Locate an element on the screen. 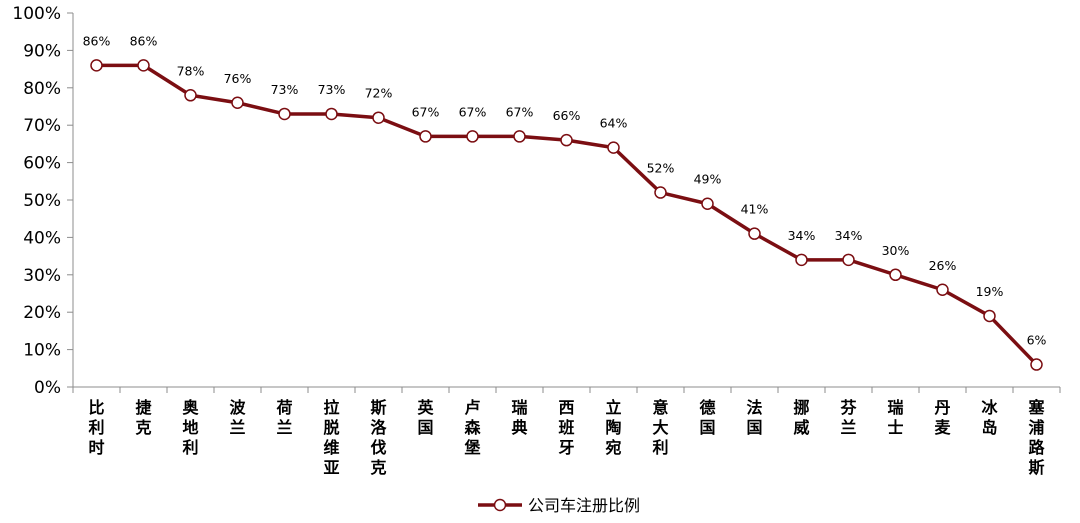 Image resolution: width=1080 pixels, height=523 pixels. data-label: 41% is located at coordinates (755, 209).